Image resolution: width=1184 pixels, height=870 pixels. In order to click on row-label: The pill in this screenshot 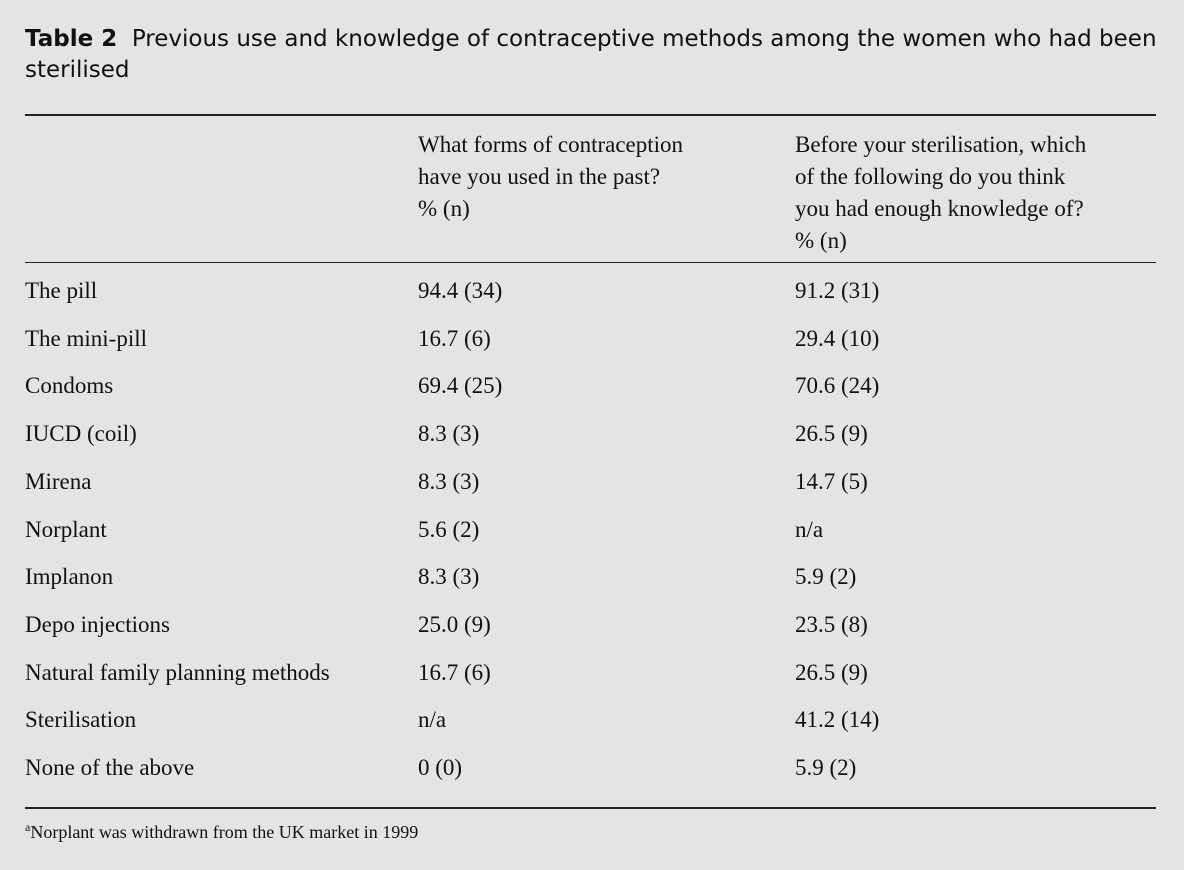, I will do `click(61, 290)`.